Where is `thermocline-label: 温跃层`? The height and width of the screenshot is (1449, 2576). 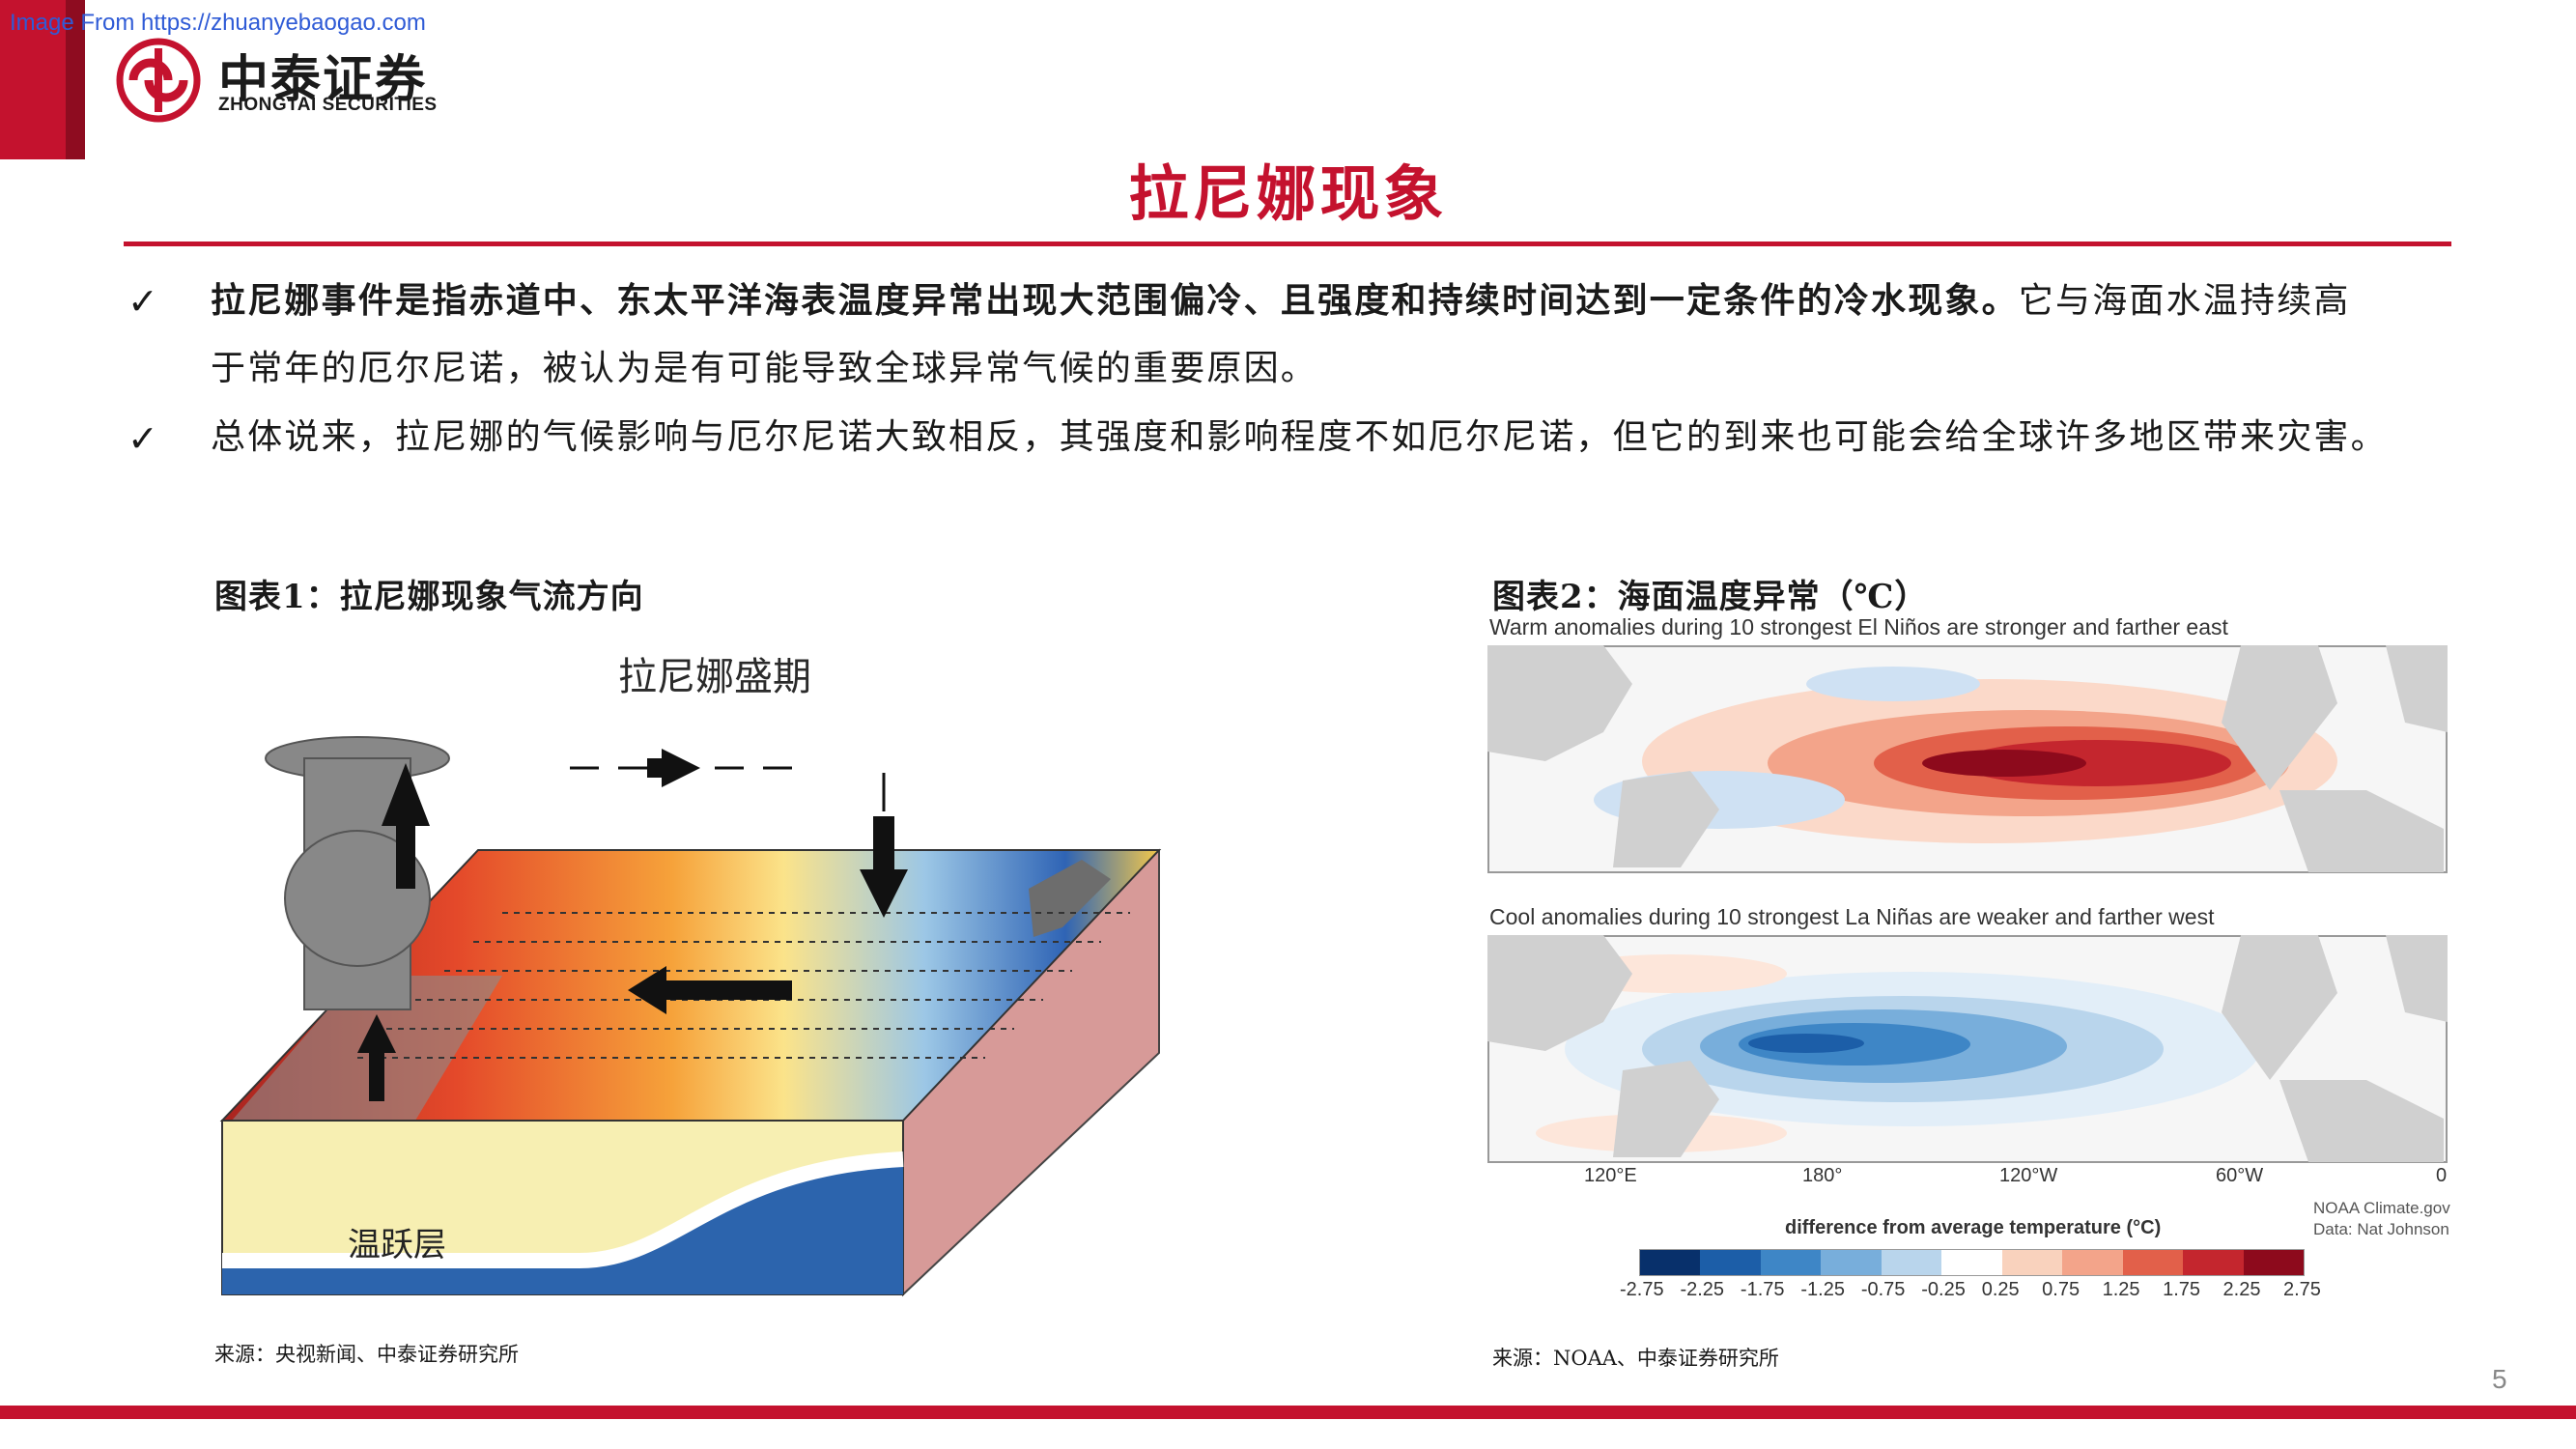
thermocline-label: 温跃层 is located at coordinates (397, 1245).